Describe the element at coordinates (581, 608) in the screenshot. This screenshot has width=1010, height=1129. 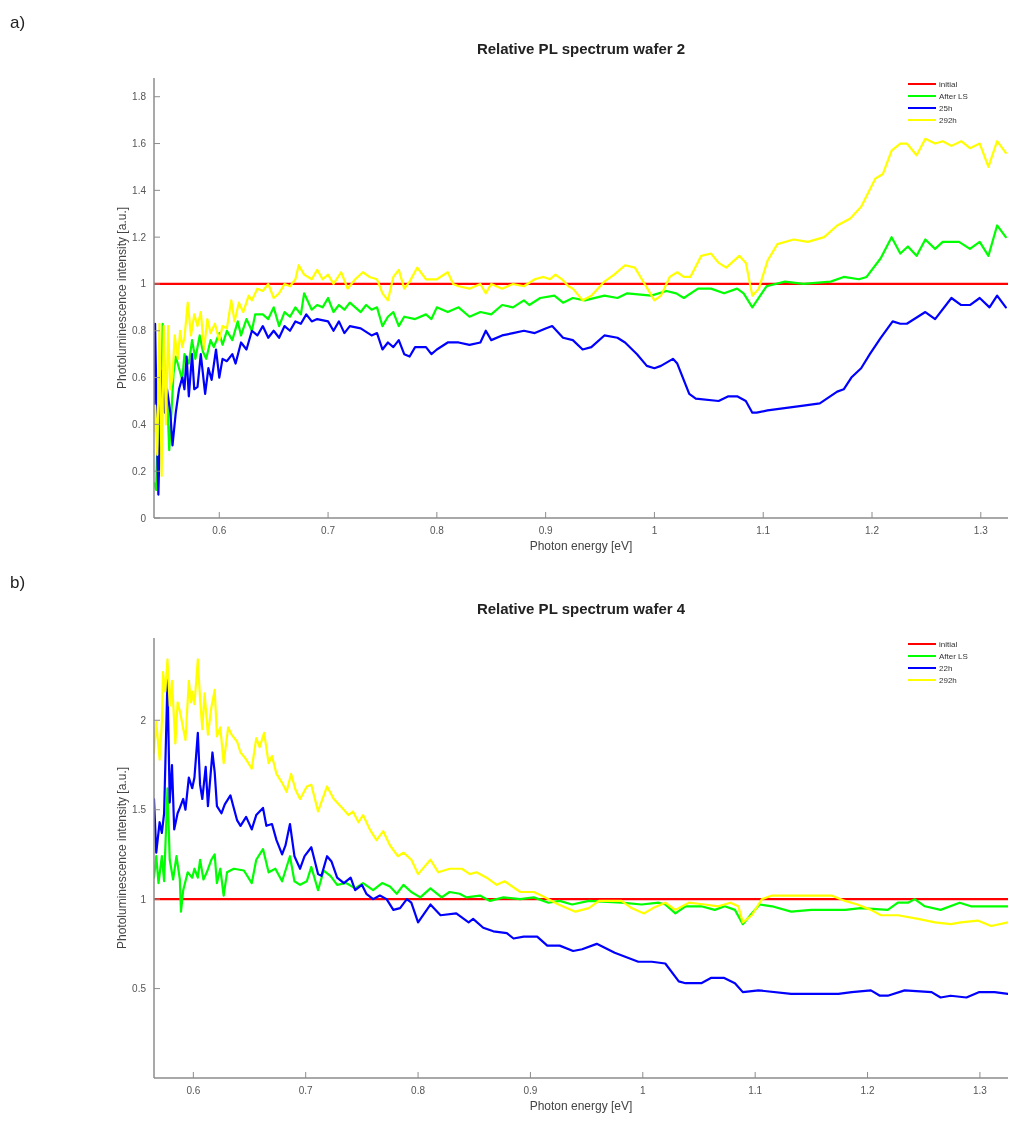
I see `chart-title: Relative PL spectrum wafer 4` at that location.